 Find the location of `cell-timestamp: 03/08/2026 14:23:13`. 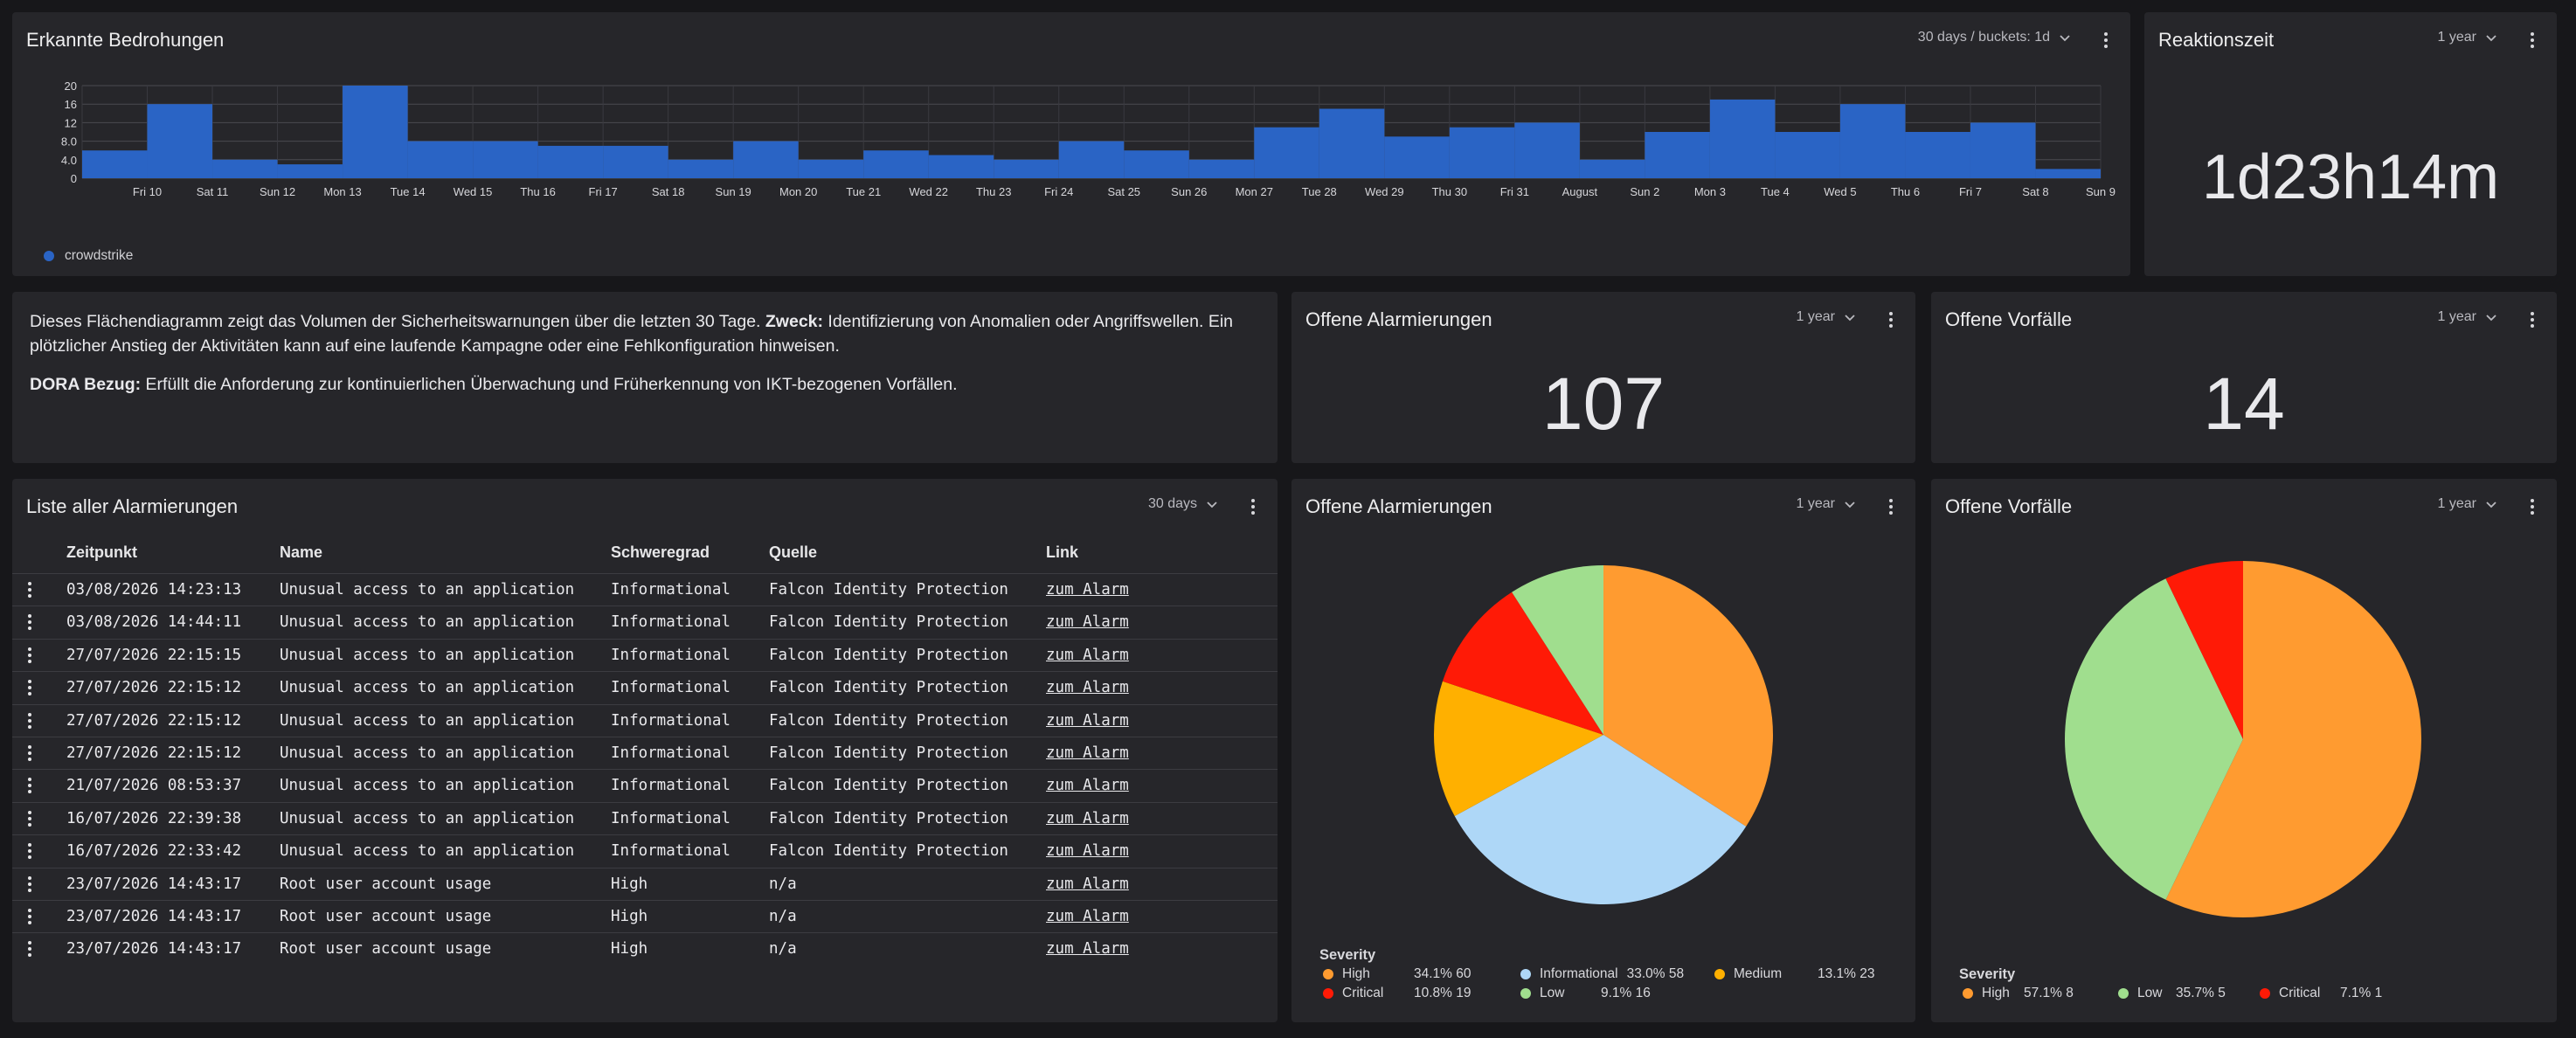

cell-timestamp: 03/08/2026 14:23:13 is located at coordinates (154, 590).